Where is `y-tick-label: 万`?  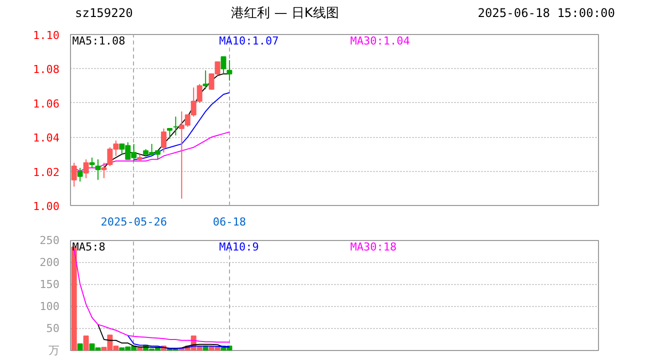
y-tick-label: 万 is located at coordinates (54, 350).